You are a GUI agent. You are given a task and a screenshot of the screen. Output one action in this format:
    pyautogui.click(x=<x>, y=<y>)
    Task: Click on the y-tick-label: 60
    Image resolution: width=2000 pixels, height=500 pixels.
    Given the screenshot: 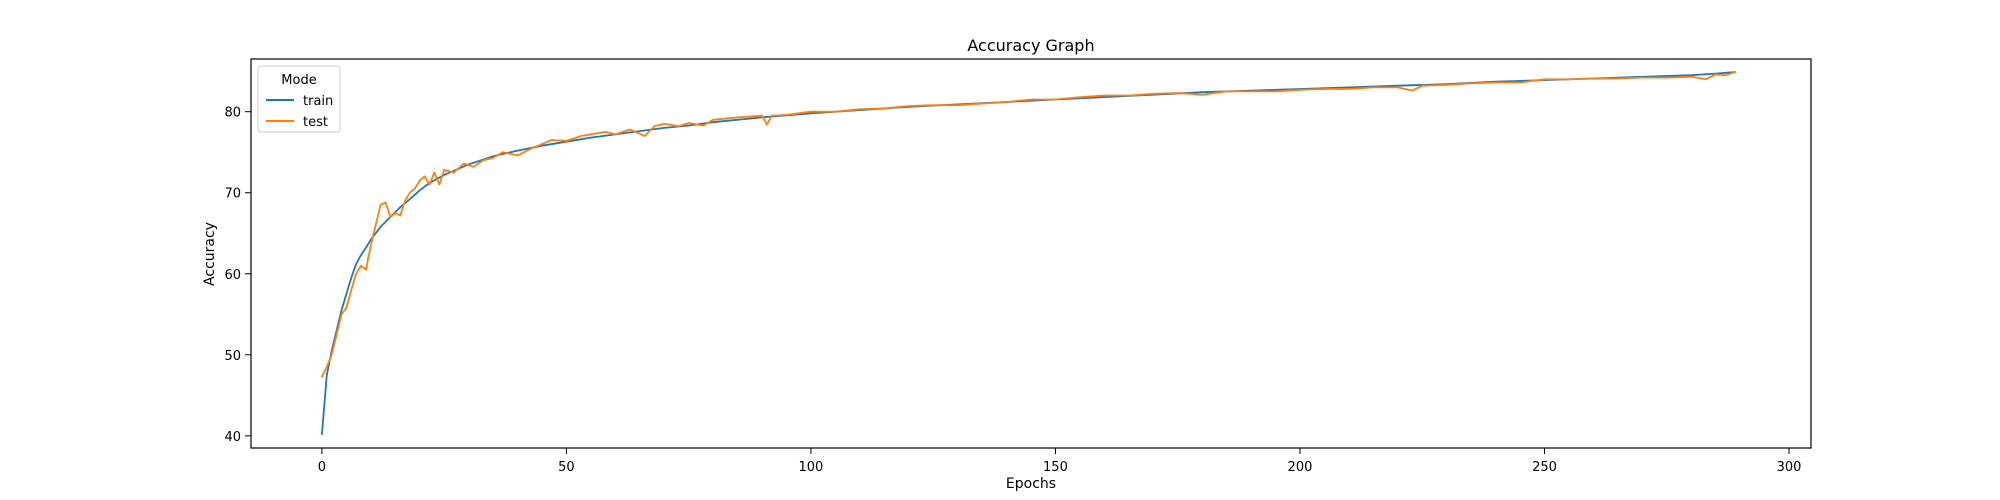 What is the action you would take?
    pyautogui.click(x=232, y=275)
    